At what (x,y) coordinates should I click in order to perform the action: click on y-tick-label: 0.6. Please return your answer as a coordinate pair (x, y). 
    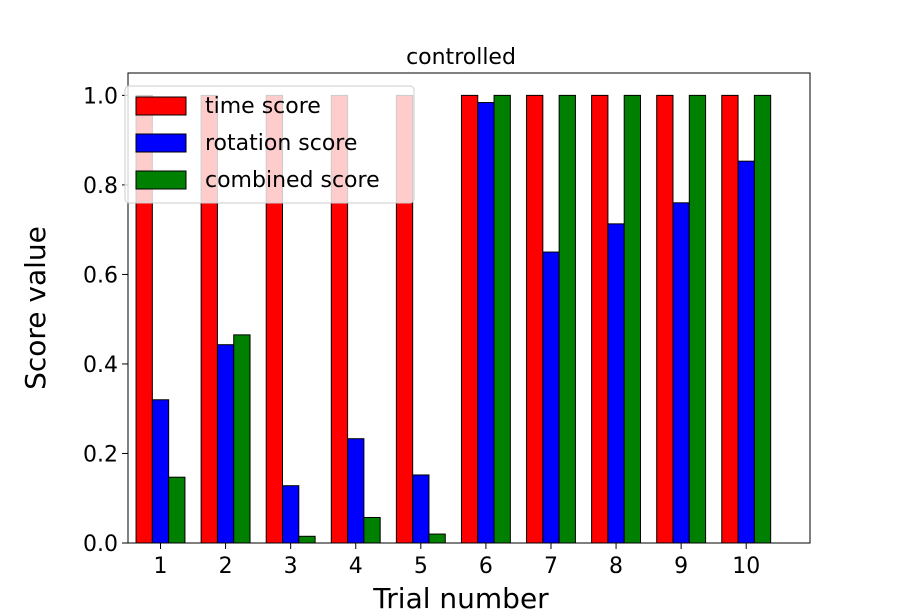
    Looking at the image, I should click on (100, 275).